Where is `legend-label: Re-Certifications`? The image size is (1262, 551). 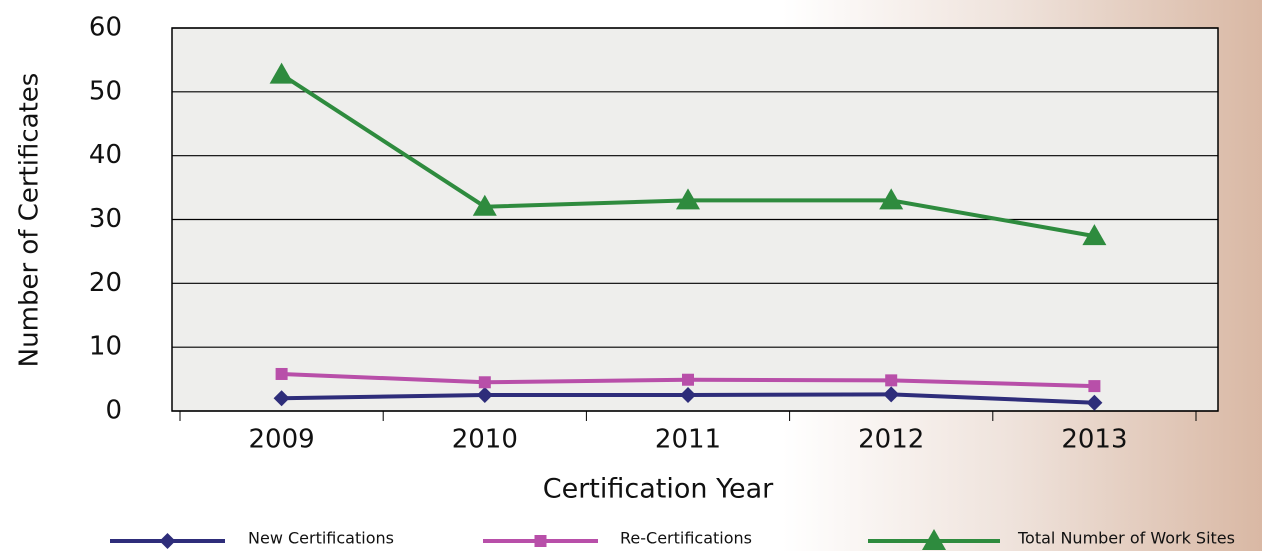
legend-label: Re-Certifications is located at coordinates (686, 538).